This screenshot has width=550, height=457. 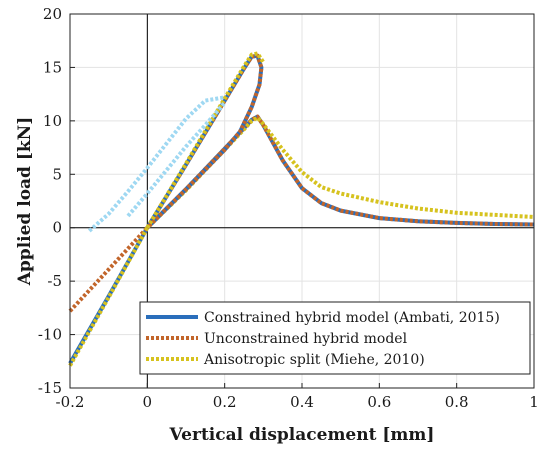 I want to click on legend-label: Constrained hybrid model (Ambati, 2015), so click(x=352, y=318).